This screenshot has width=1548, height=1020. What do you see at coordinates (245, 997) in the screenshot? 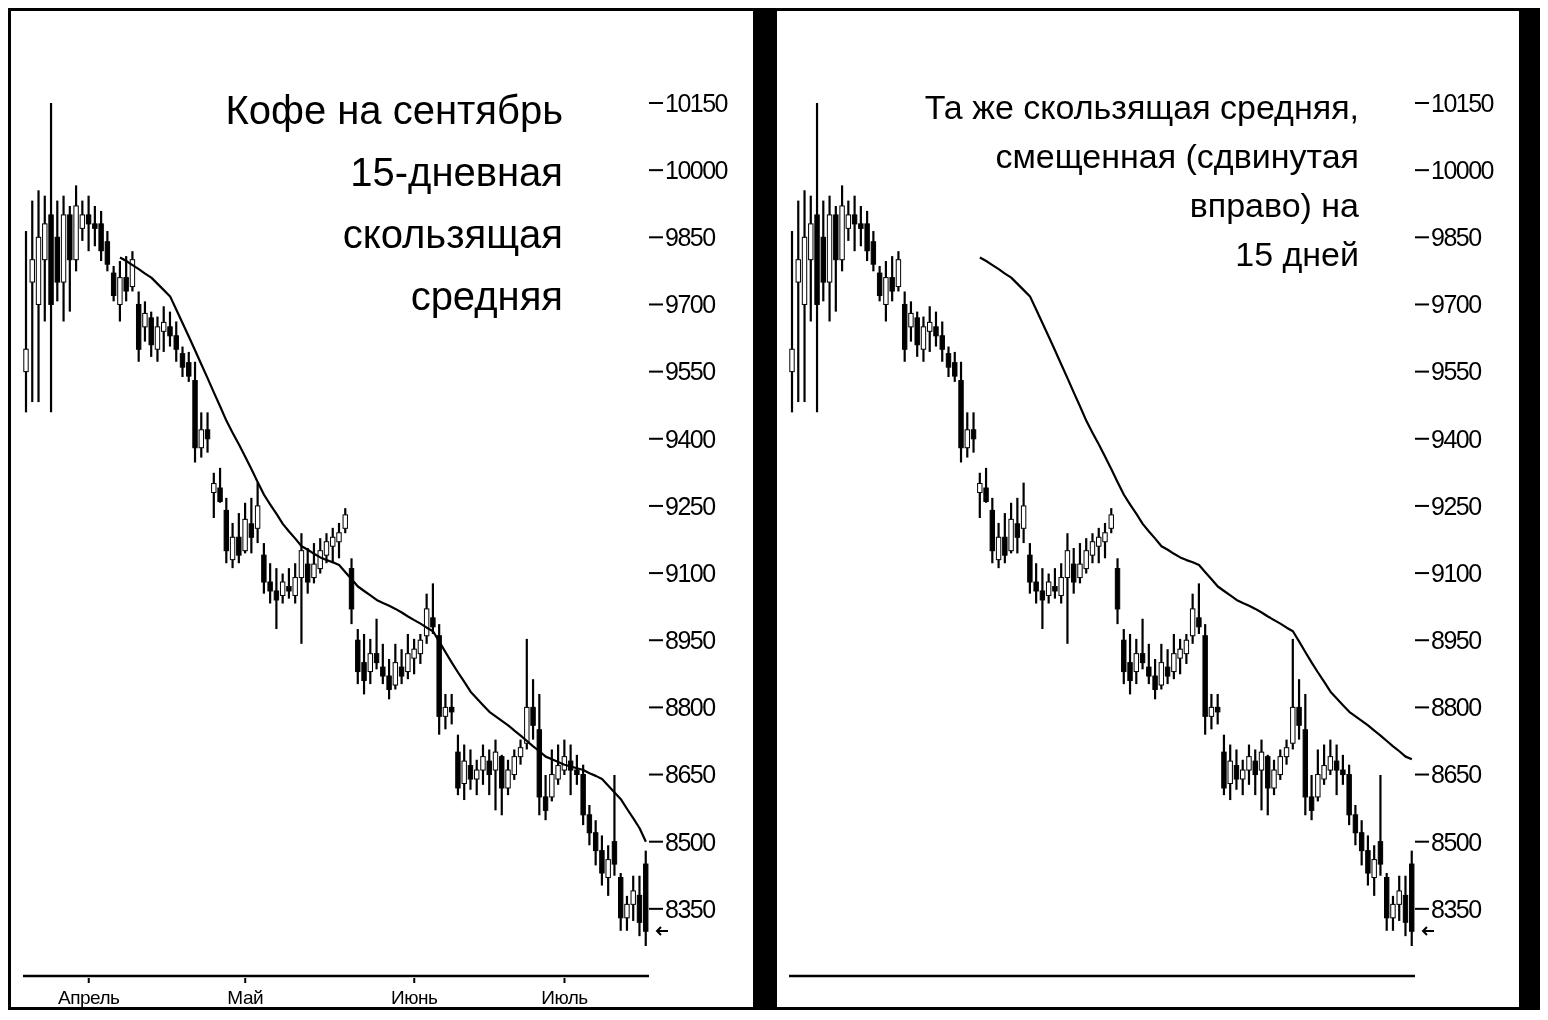
I see `x-tick-label: Май` at bounding box center [245, 997].